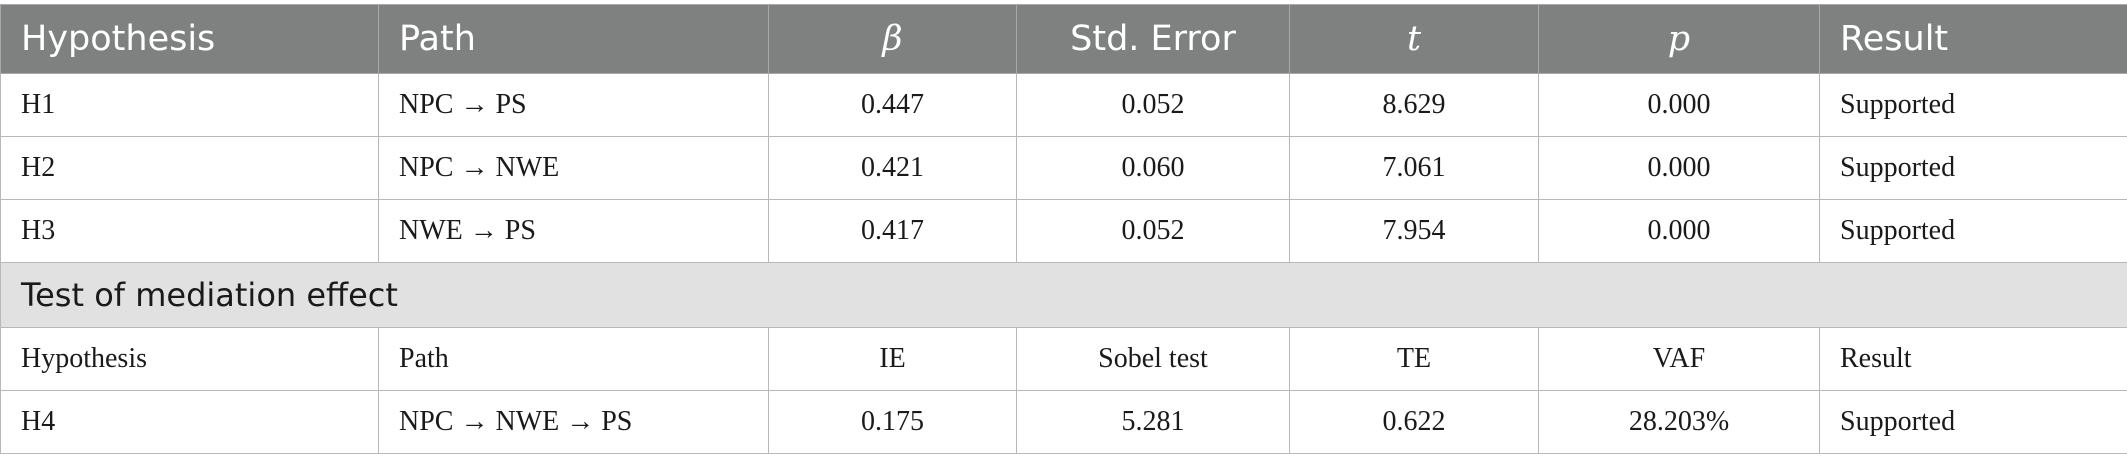 The width and height of the screenshot is (2127, 466). I want to click on section-row: Test of mediation effect, so click(1063, 295).